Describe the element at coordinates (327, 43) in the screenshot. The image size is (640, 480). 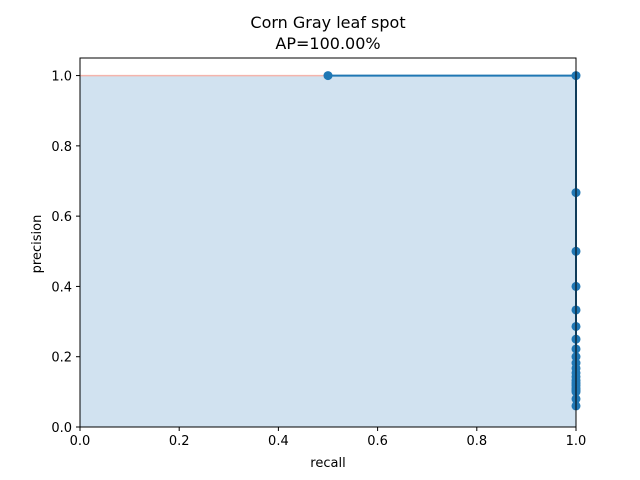
I see `chart-subtitle: AP=100.00%` at that location.